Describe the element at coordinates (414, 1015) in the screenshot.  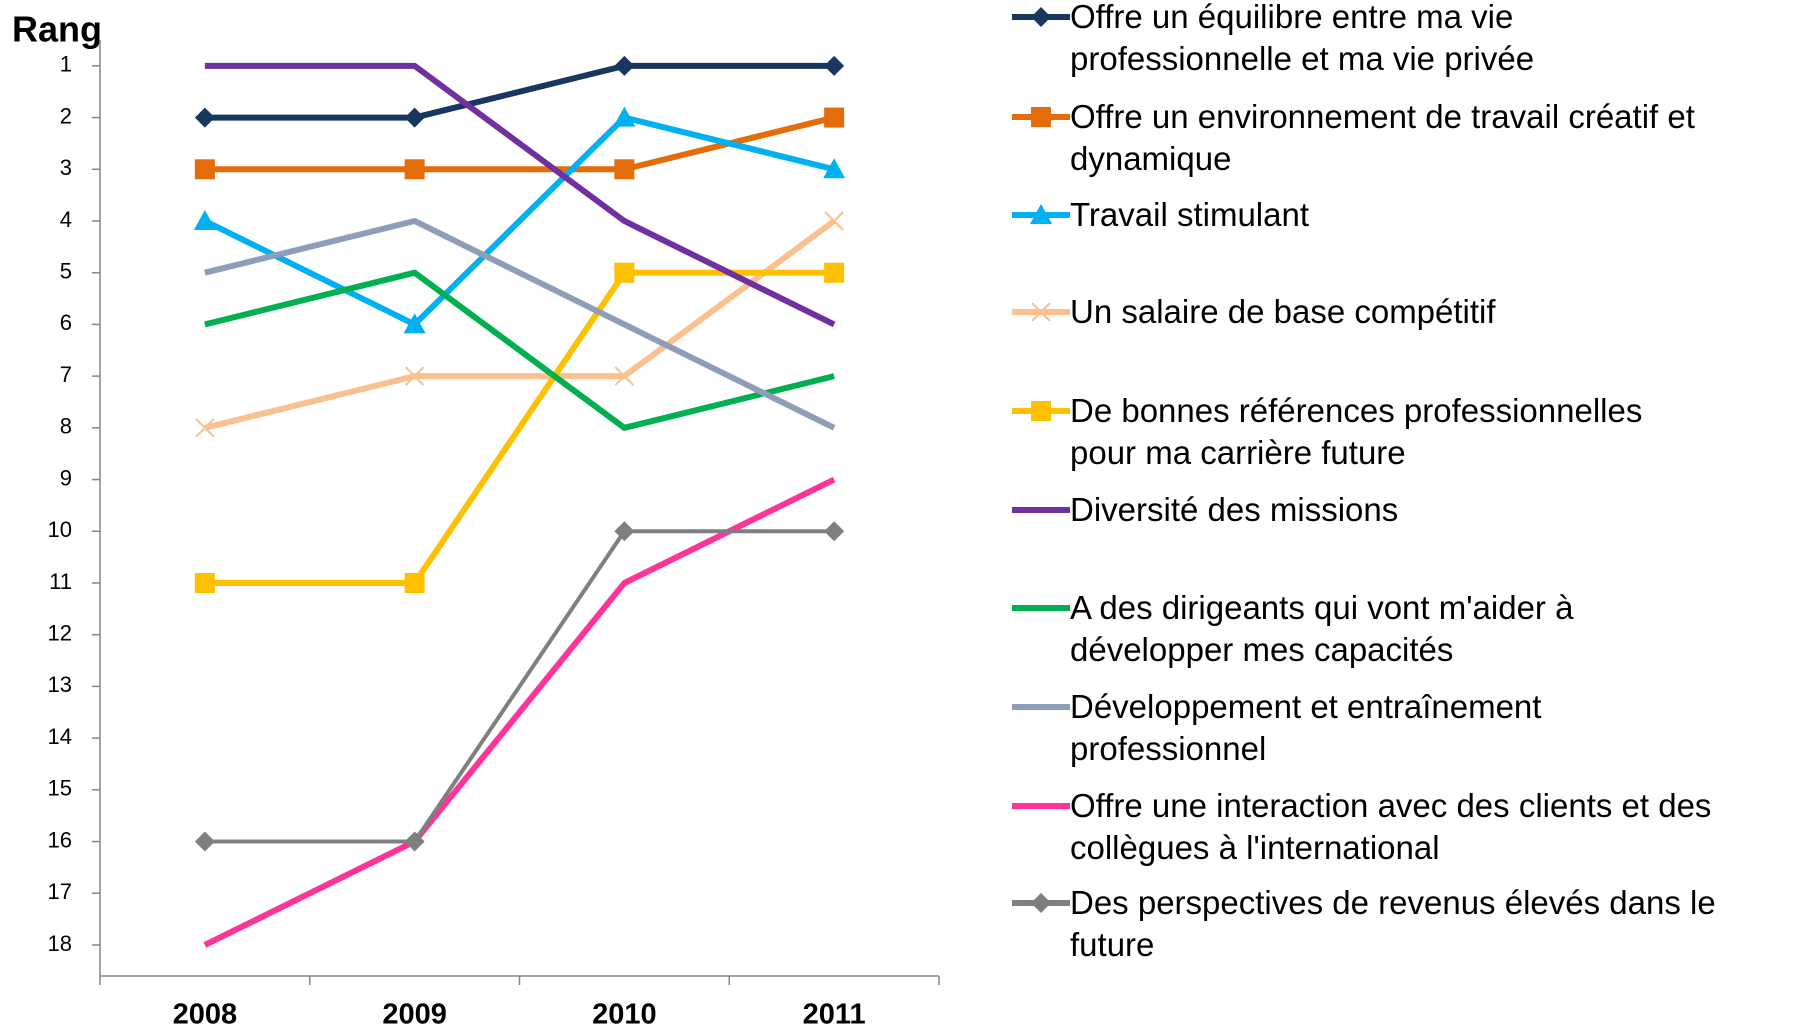
I see `x-tick-label: 2009` at that location.